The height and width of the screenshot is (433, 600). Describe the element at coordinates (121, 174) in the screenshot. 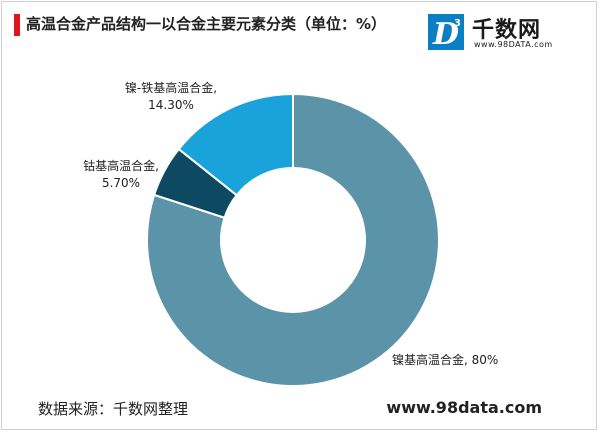

I see `slice-label-2: 钴基高温合金, 5.70%` at that location.